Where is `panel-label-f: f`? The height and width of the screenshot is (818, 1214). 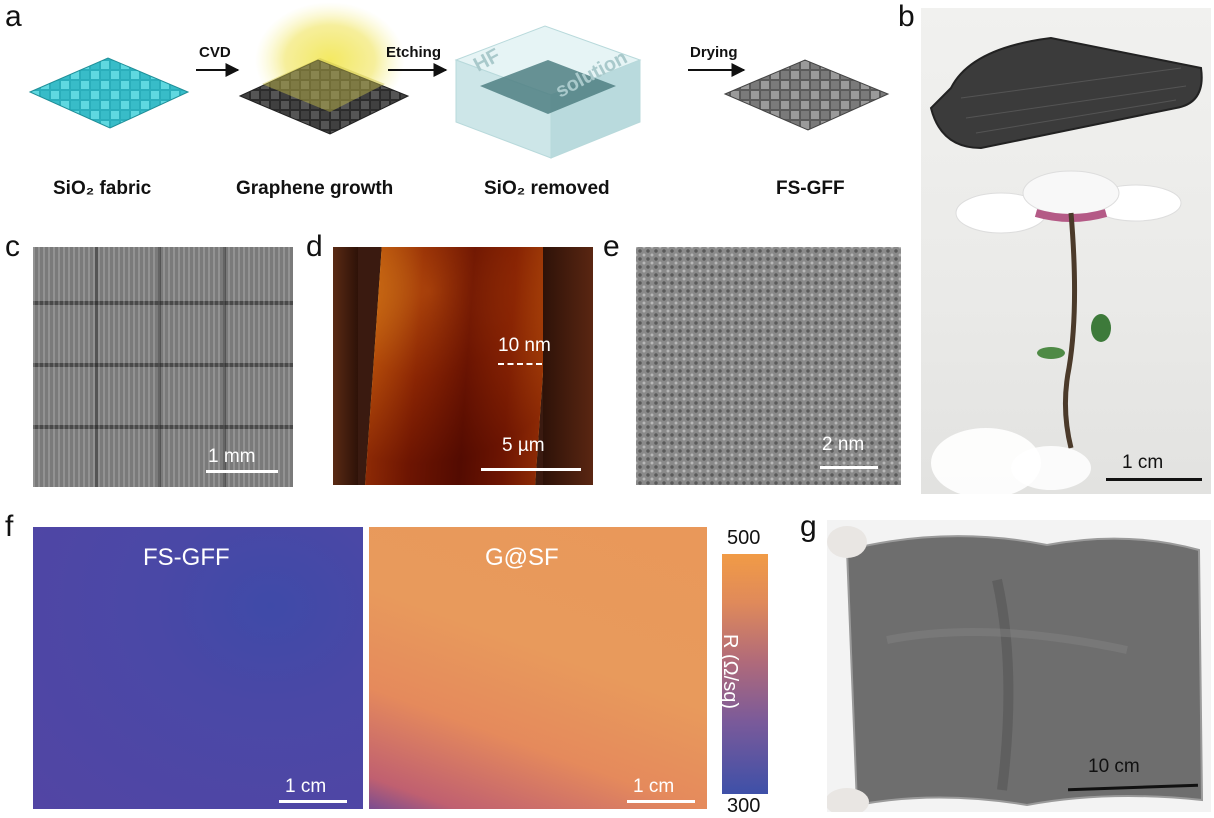
panel-label-f: f is located at coordinates (9, 526).